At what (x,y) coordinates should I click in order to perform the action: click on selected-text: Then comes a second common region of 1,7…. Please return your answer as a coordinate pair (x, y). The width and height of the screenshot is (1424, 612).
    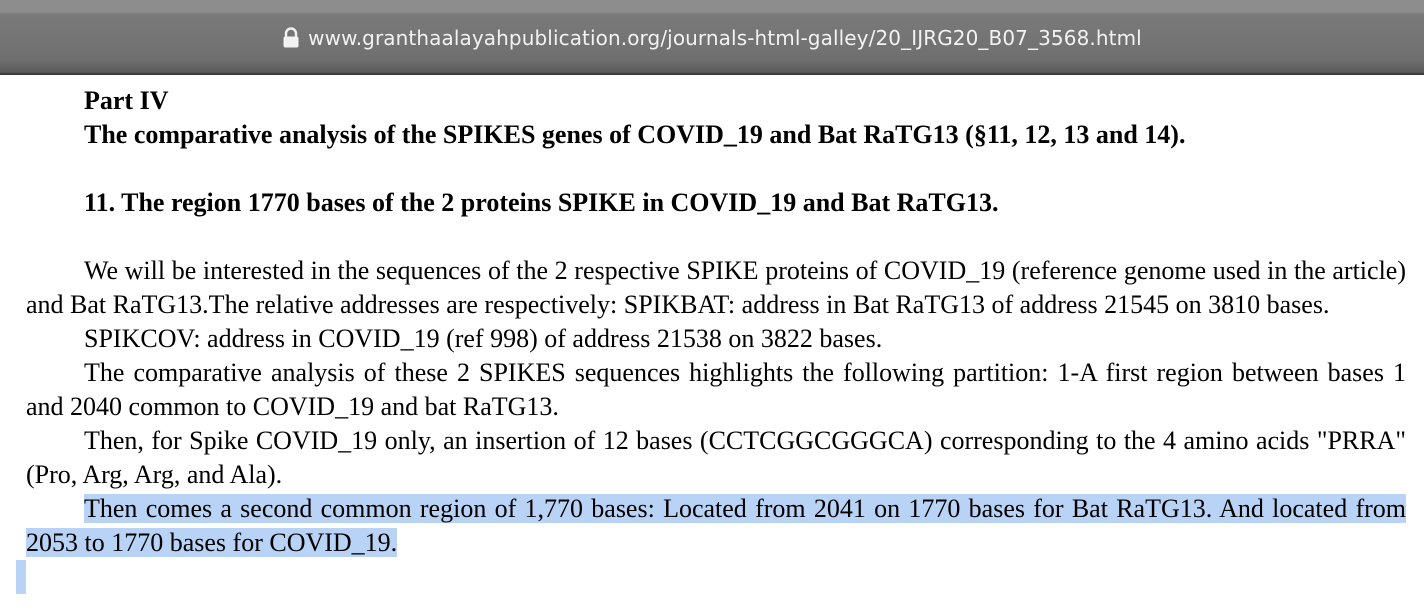
    Looking at the image, I should click on (716, 525).